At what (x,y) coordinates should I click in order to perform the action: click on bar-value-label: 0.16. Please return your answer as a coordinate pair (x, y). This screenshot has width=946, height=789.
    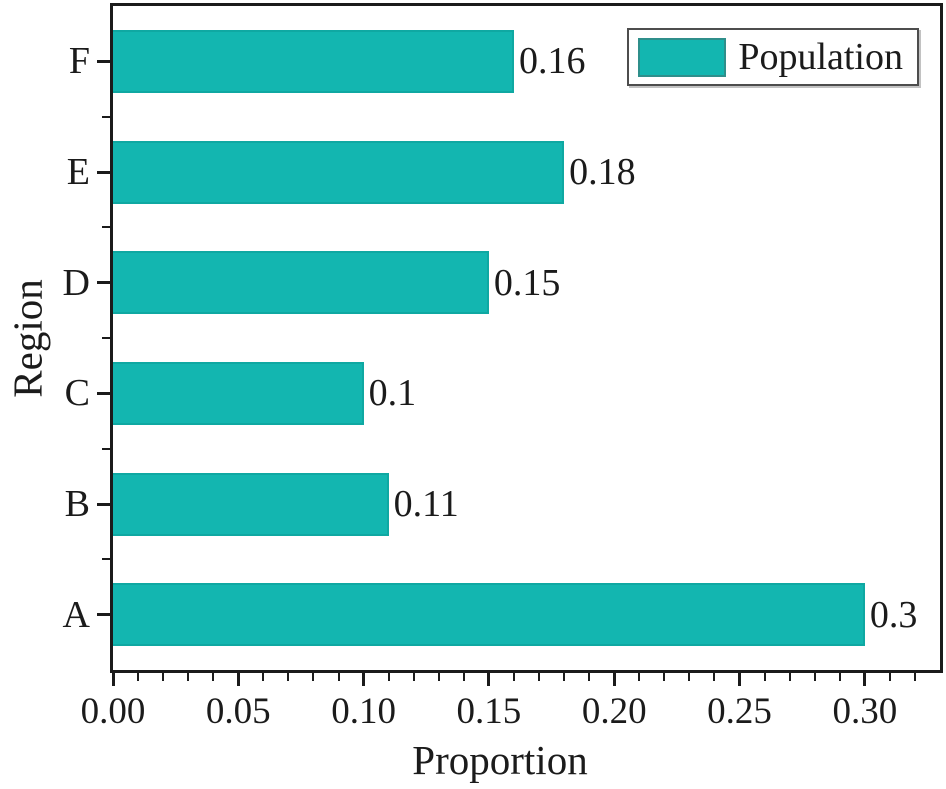
    Looking at the image, I should click on (552, 61).